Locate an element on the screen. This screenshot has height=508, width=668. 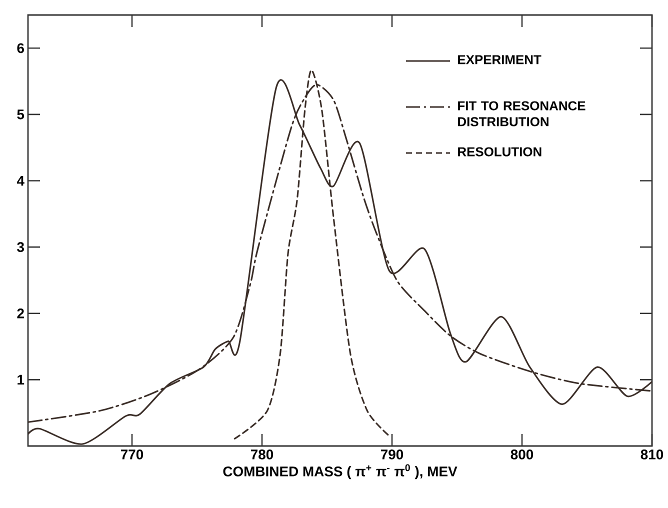
y-tick-label: 2 is located at coordinates (20, 313).